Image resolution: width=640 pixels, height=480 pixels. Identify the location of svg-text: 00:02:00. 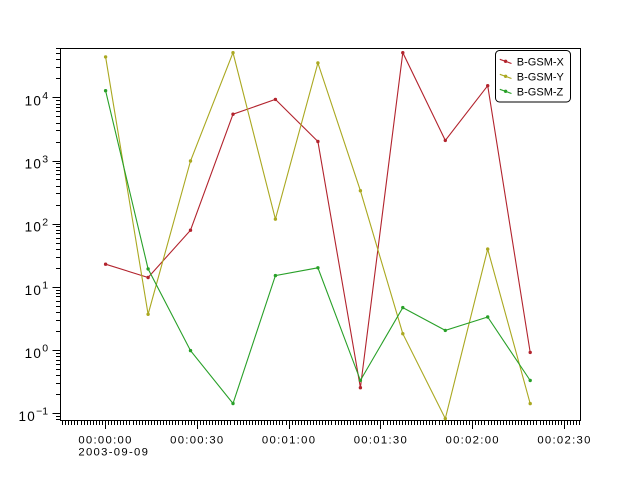
(473, 441).